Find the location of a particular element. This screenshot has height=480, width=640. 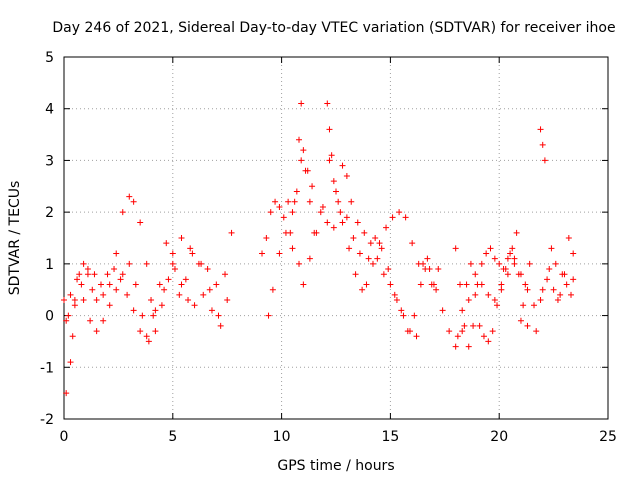

series-track-i is located at coordinates (514, 235).